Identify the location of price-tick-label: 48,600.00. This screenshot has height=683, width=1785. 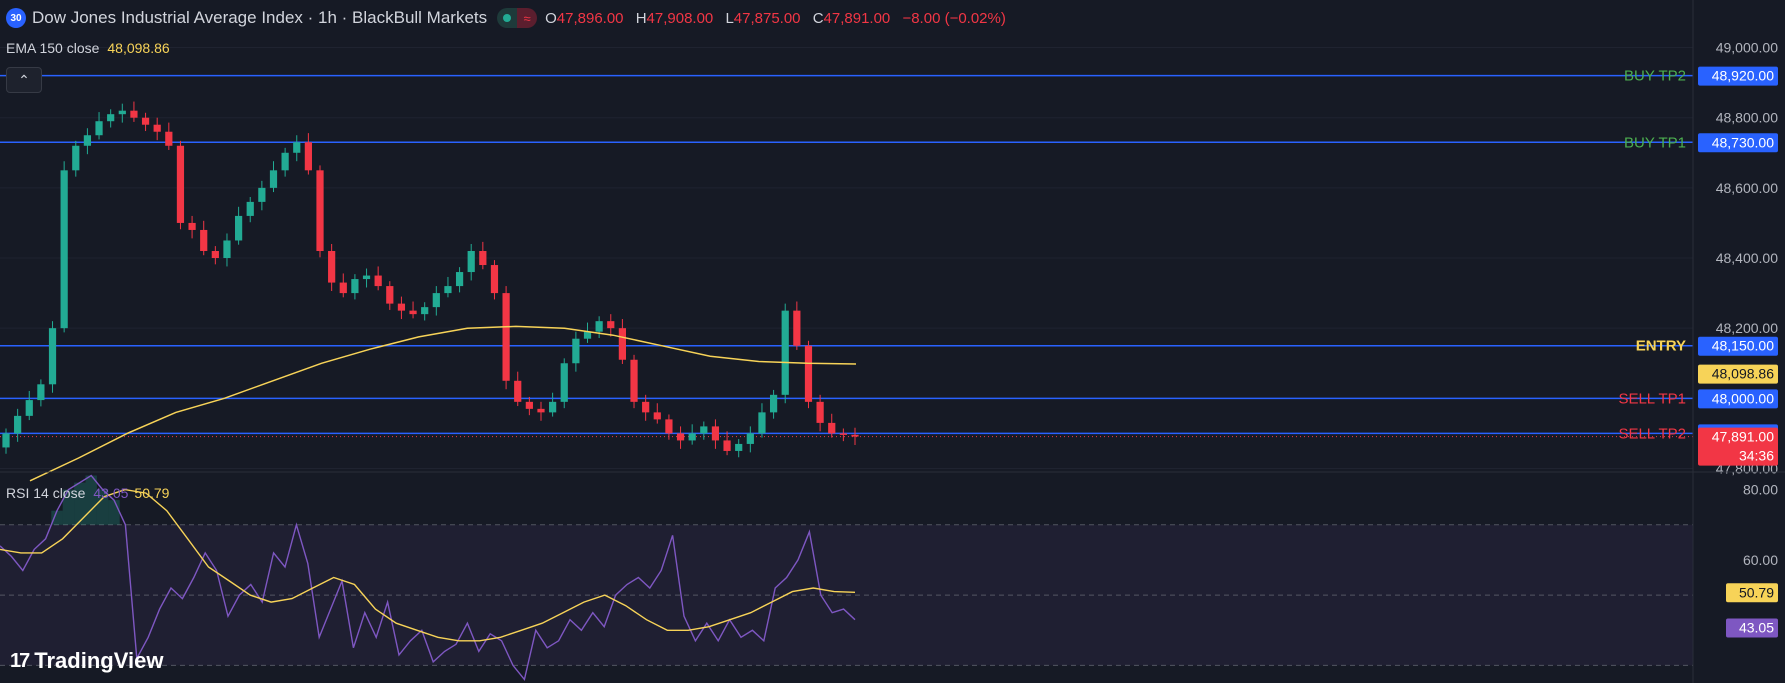
(1747, 188).